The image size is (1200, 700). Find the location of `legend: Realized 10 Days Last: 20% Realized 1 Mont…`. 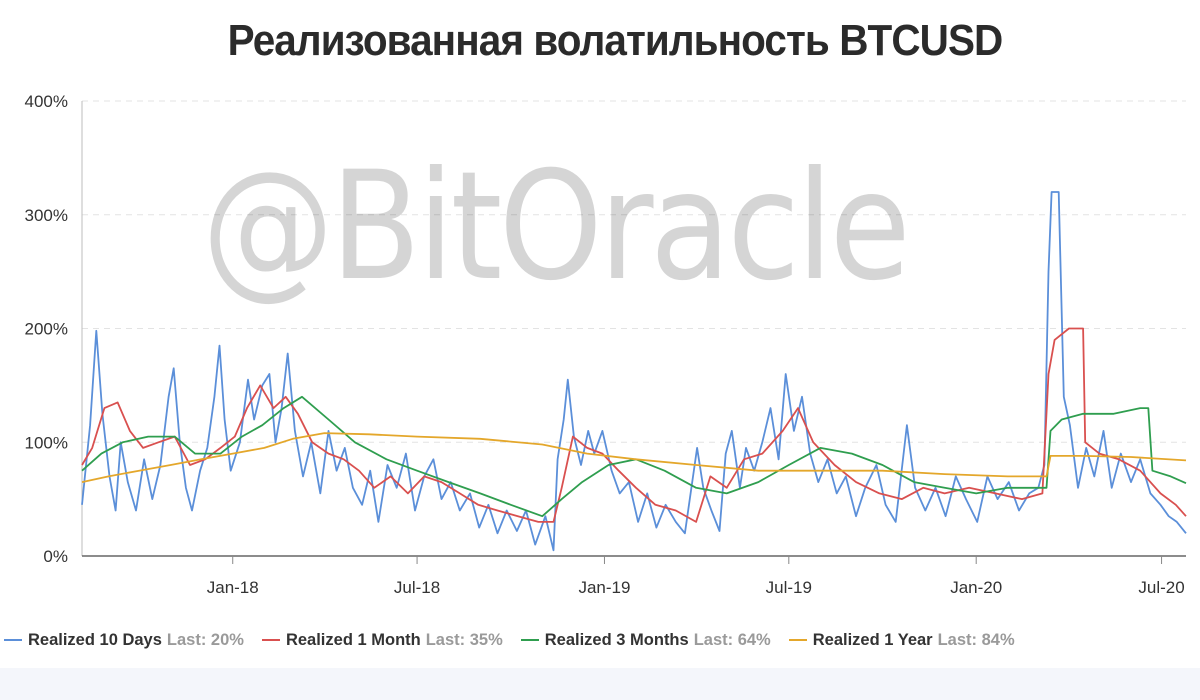

legend: Realized 10 Days Last: 20% Realized 1 Mont… is located at coordinates (602, 640).